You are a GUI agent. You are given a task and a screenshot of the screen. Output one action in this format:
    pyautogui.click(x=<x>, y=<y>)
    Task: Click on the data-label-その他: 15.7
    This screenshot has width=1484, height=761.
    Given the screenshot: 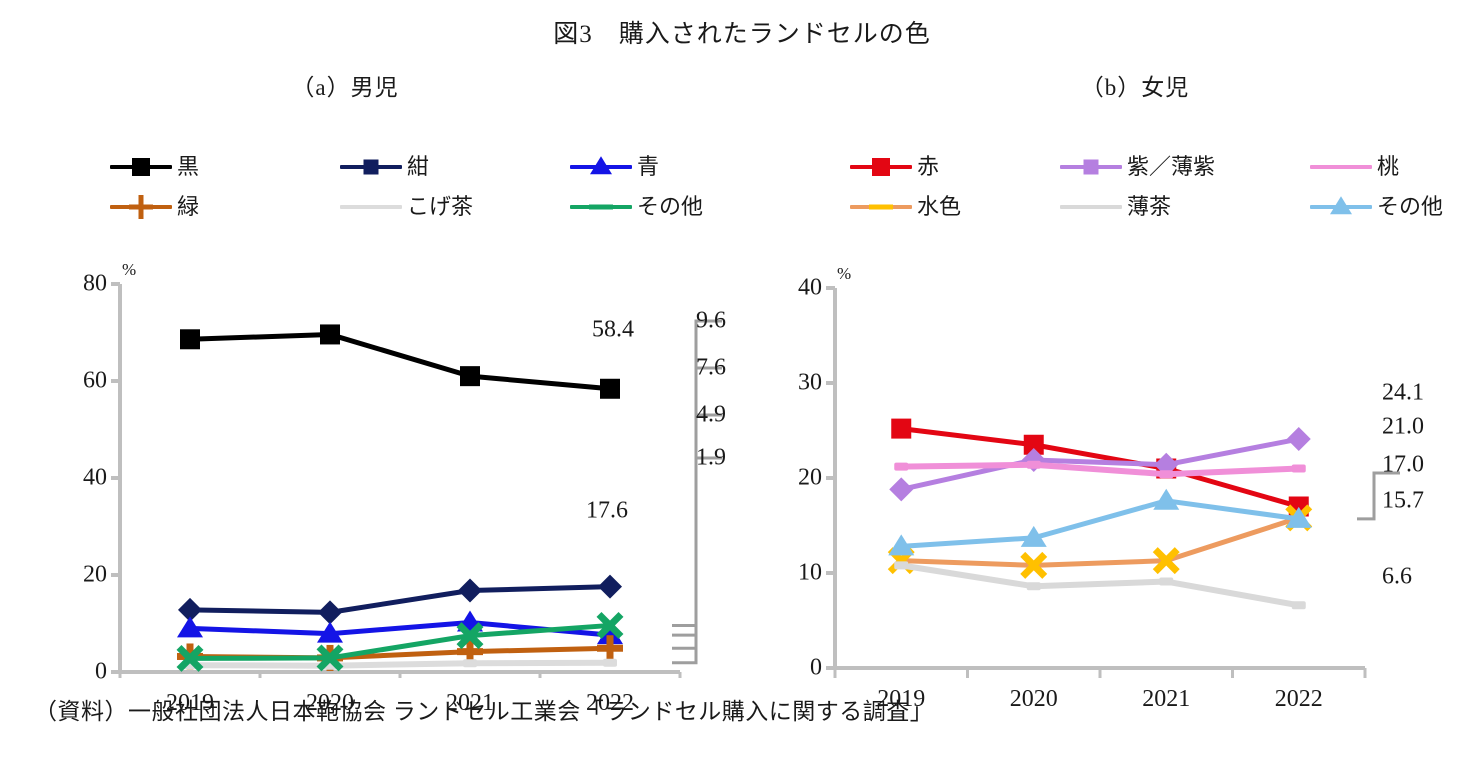 What is the action you would take?
    pyautogui.click(x=1403, y=500)
    